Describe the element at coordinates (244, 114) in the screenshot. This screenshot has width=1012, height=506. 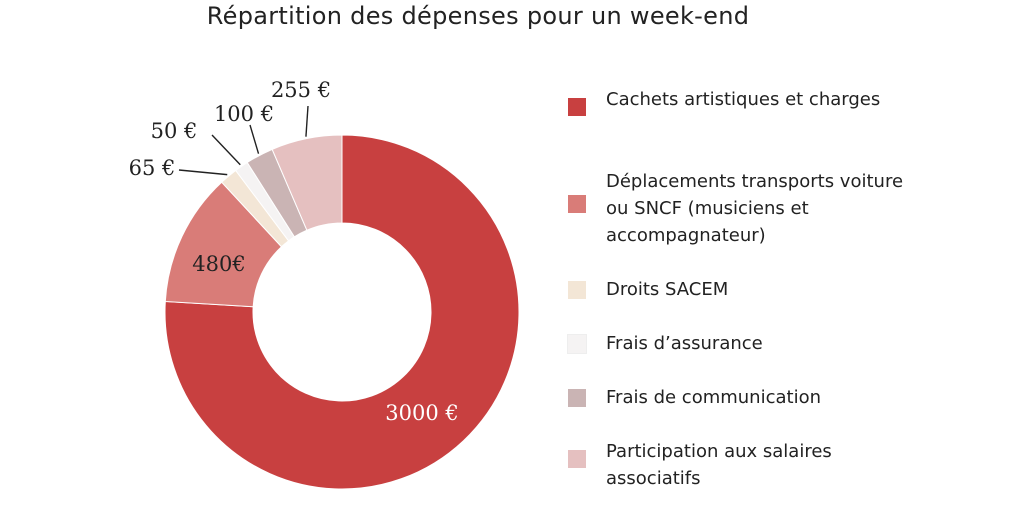
I see `slice-value-label-4: 100 €` at that location.